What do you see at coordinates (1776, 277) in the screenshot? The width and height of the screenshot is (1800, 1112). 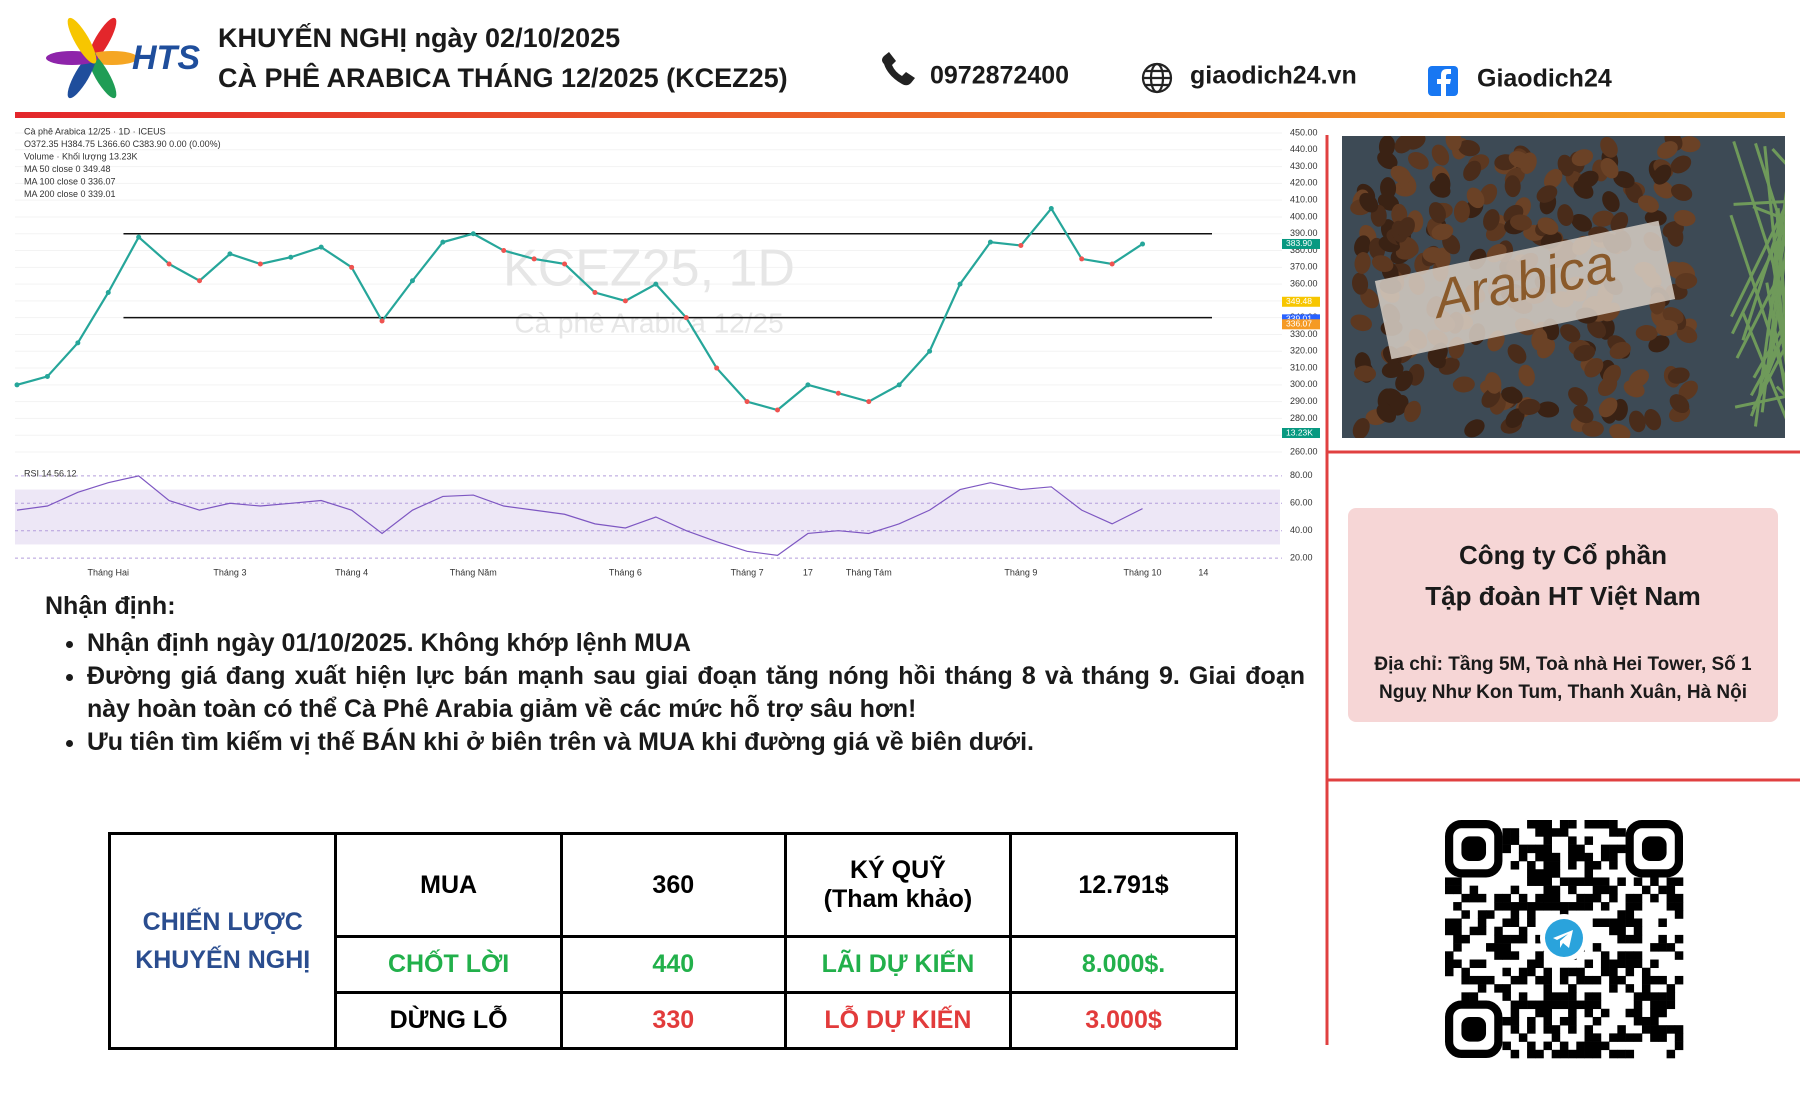 I see `leaf` at bounding box center [1776, 277].